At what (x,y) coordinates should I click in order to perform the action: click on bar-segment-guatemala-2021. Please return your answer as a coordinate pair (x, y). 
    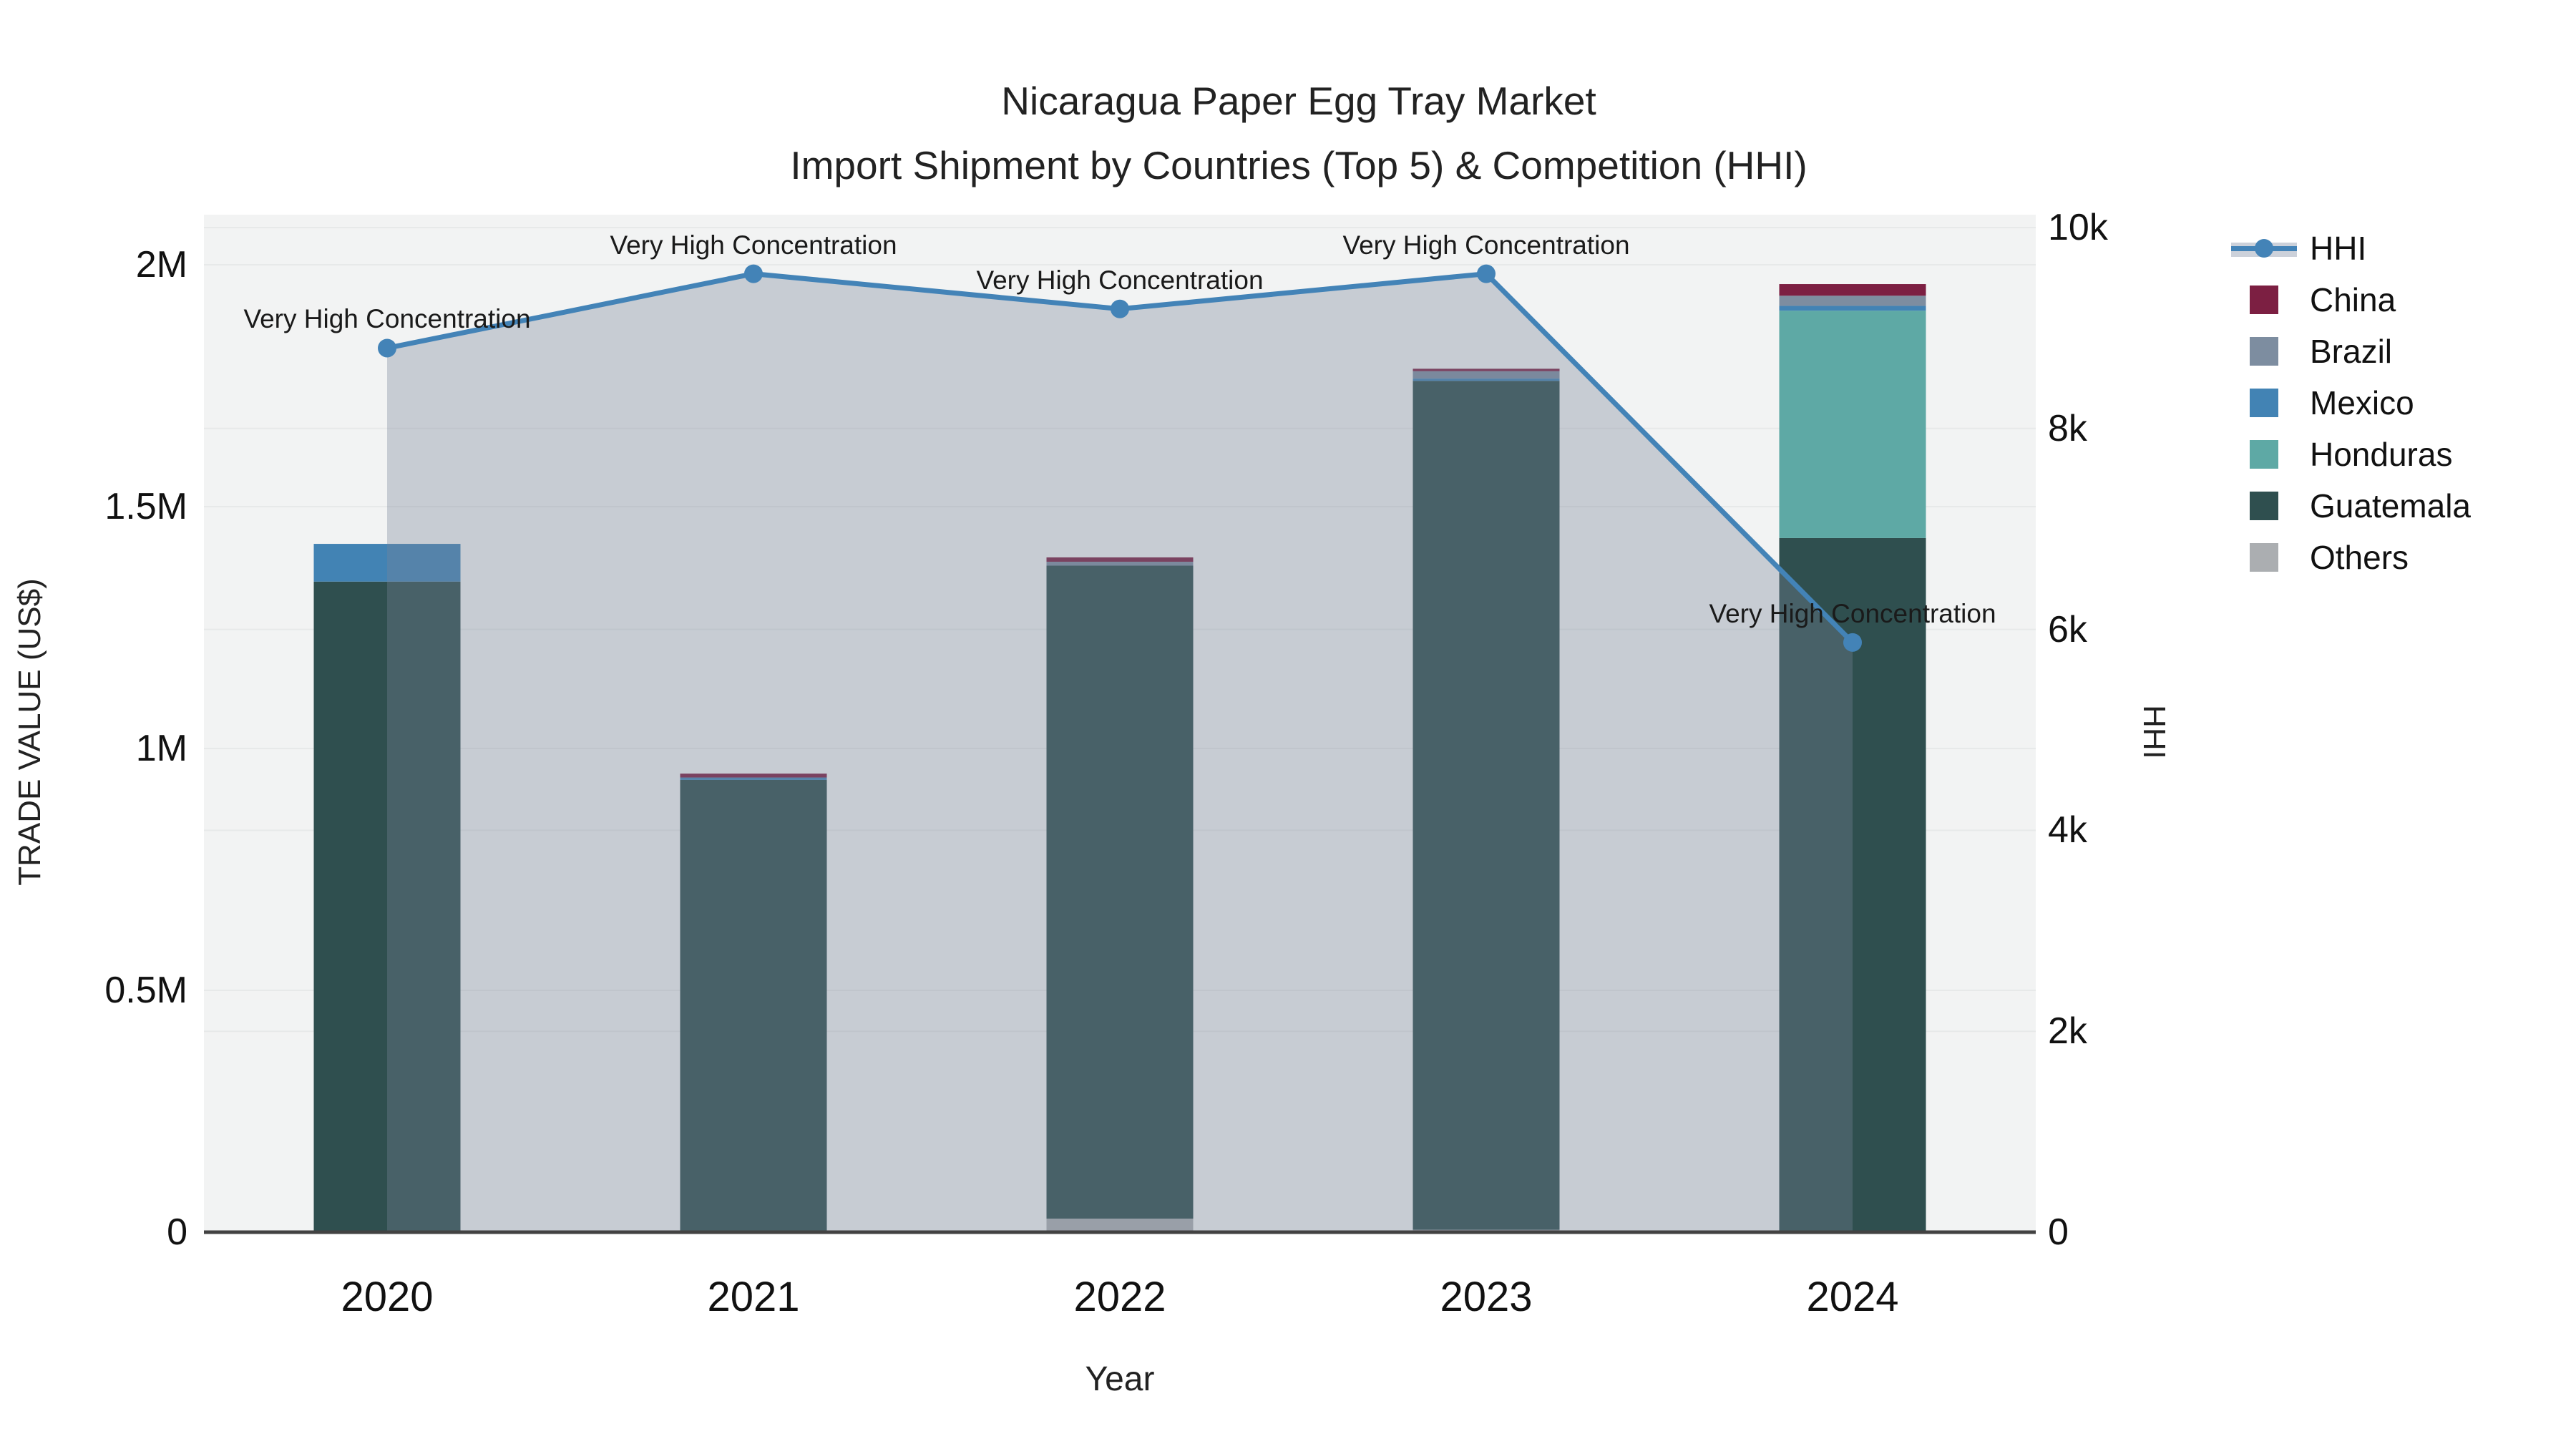
    Looking at the image, I should click on (753, 1005).